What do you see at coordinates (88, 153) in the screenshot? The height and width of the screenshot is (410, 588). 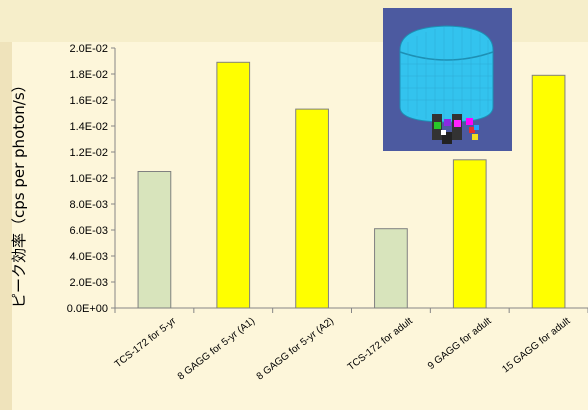 I see `y-tick-label: 1.2E-02` at bounding box center [88, 153].